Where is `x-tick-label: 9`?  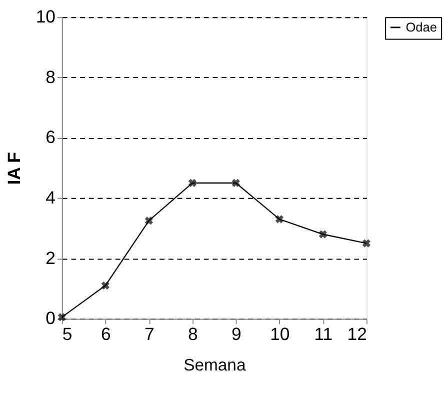 x-tick-label: 9 is located at coordinates (236, 334).